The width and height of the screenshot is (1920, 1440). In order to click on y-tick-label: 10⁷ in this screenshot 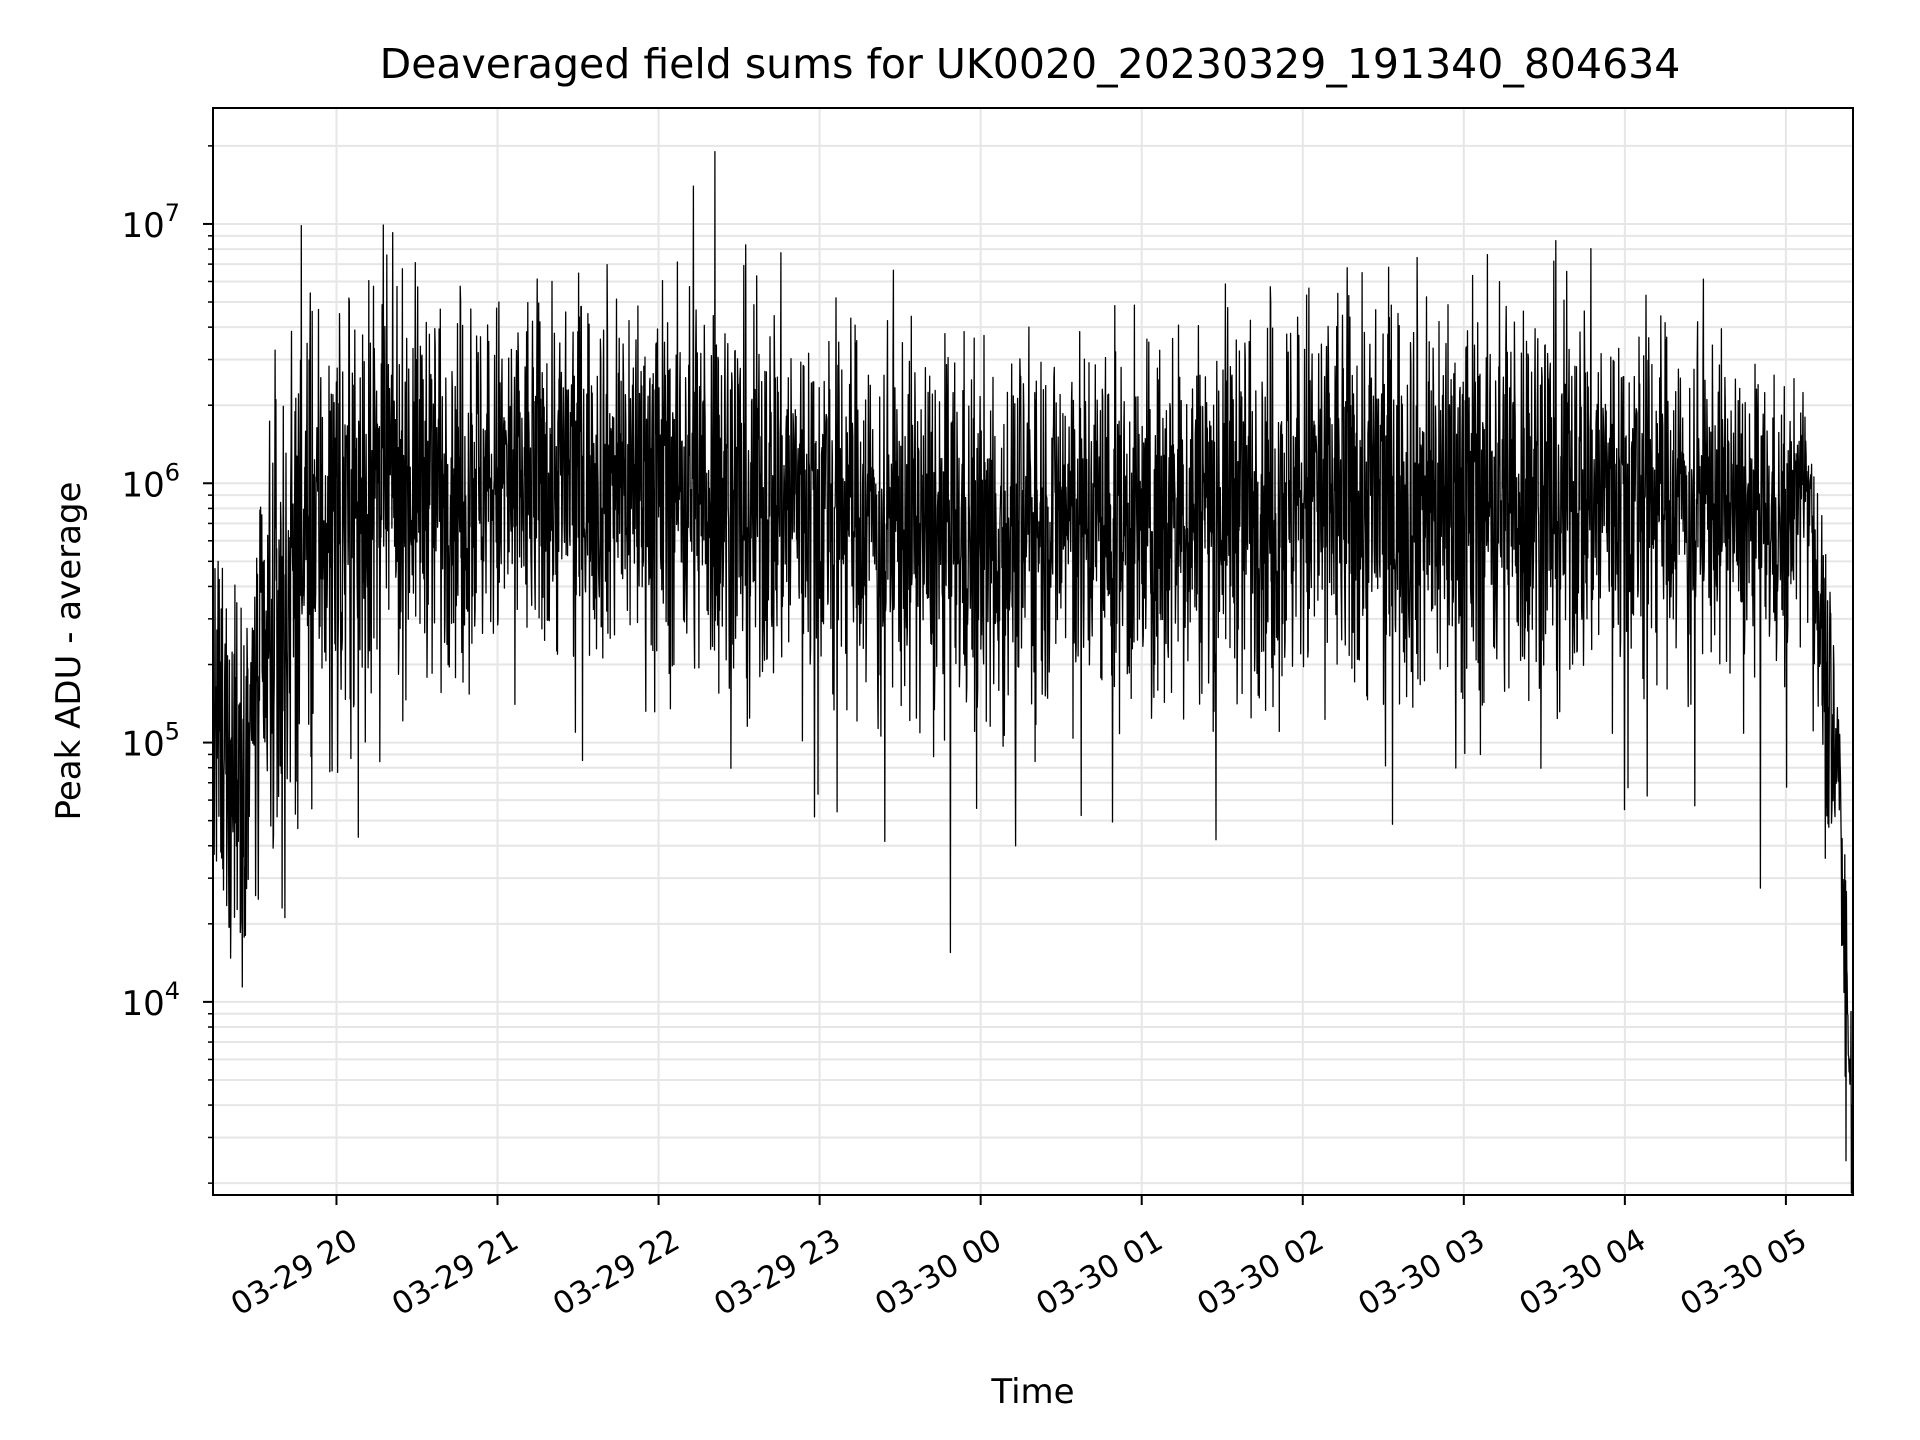, I will do `click(150, 222)`.